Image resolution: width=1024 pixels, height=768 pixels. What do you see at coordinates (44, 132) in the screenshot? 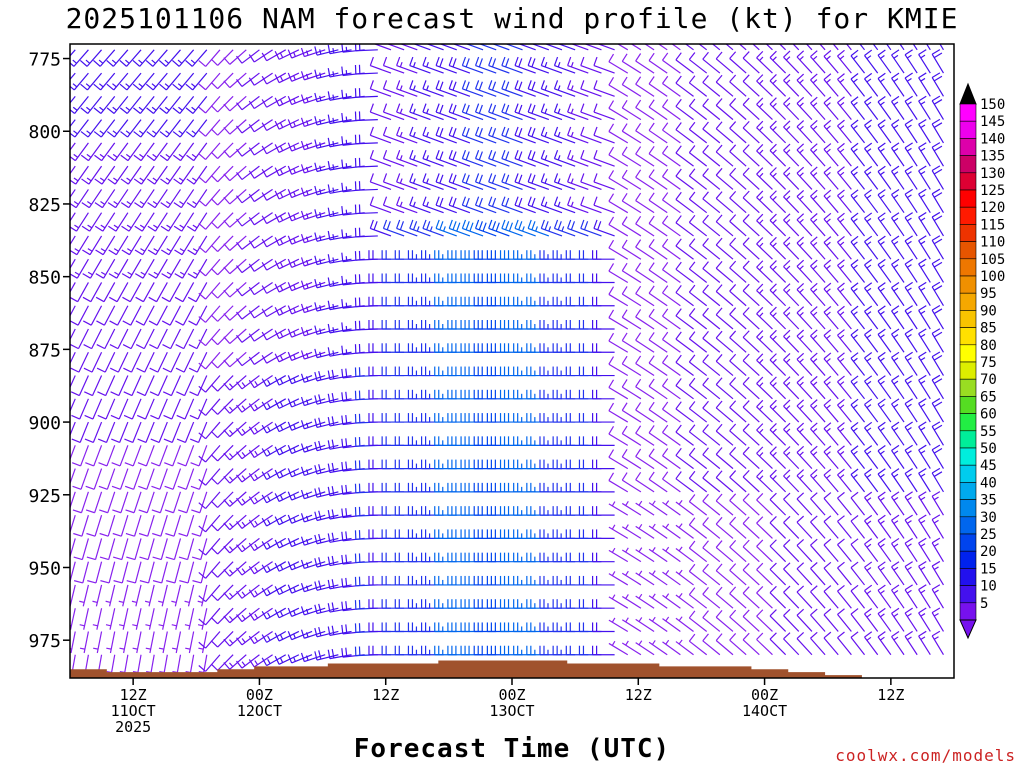
I see `y-tick-label: 800` at bounding box center [44, 132].